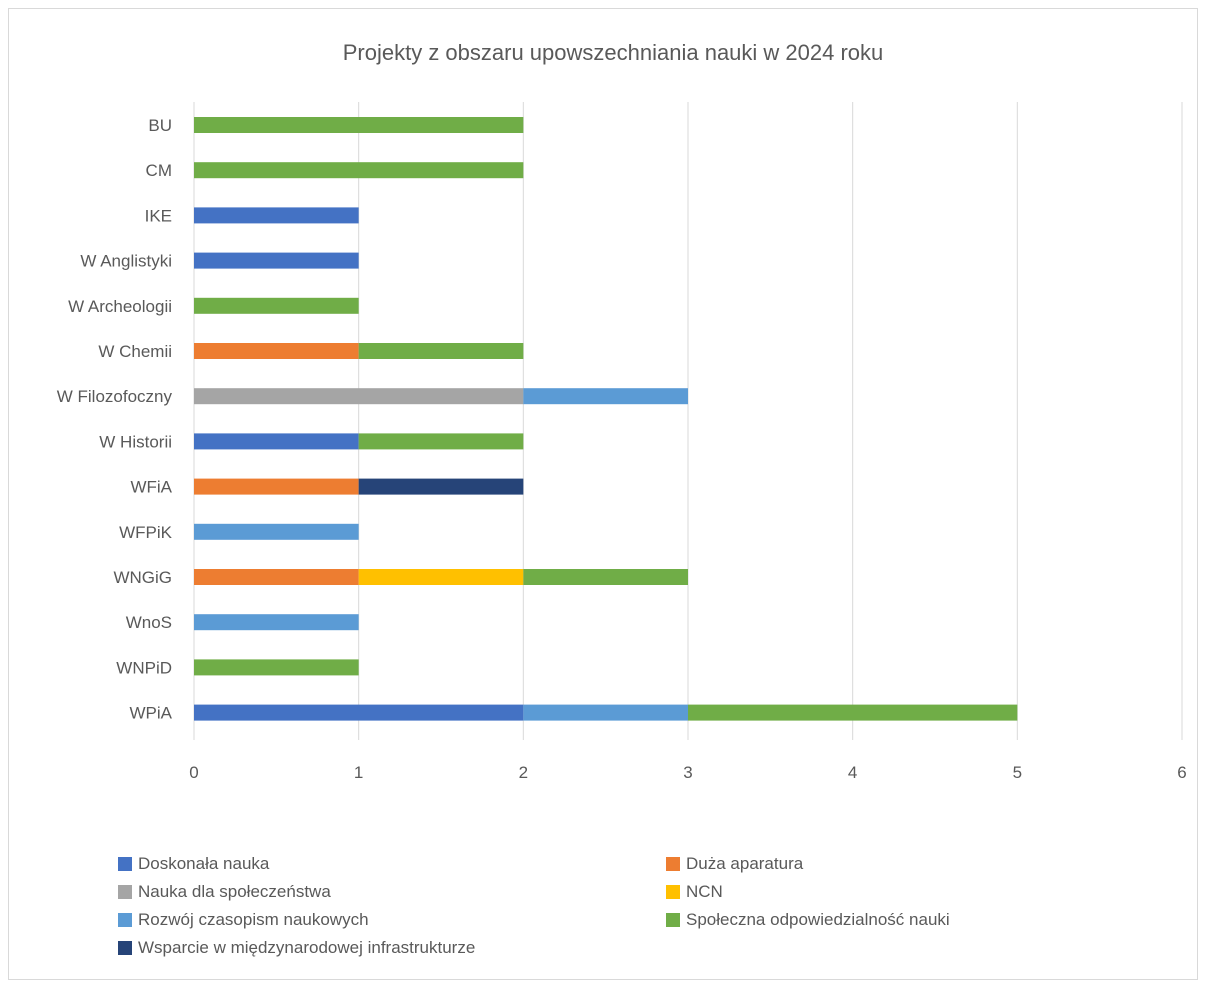 This screenshot has width=1205, height=986. What do you see at coordinates (745, 863) in the screenshot?
I see `legend-label: Duża aparatura` at bounding box center [745, 863].